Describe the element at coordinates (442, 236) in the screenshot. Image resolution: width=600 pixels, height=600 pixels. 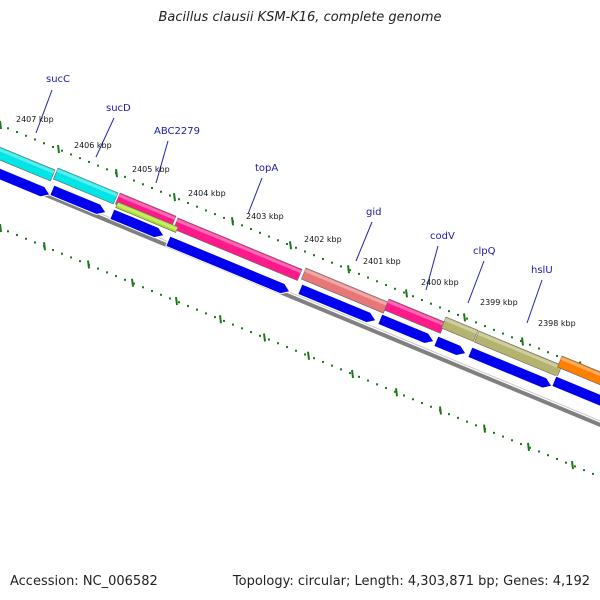
I see `gene-label-codV: codV` at that location.